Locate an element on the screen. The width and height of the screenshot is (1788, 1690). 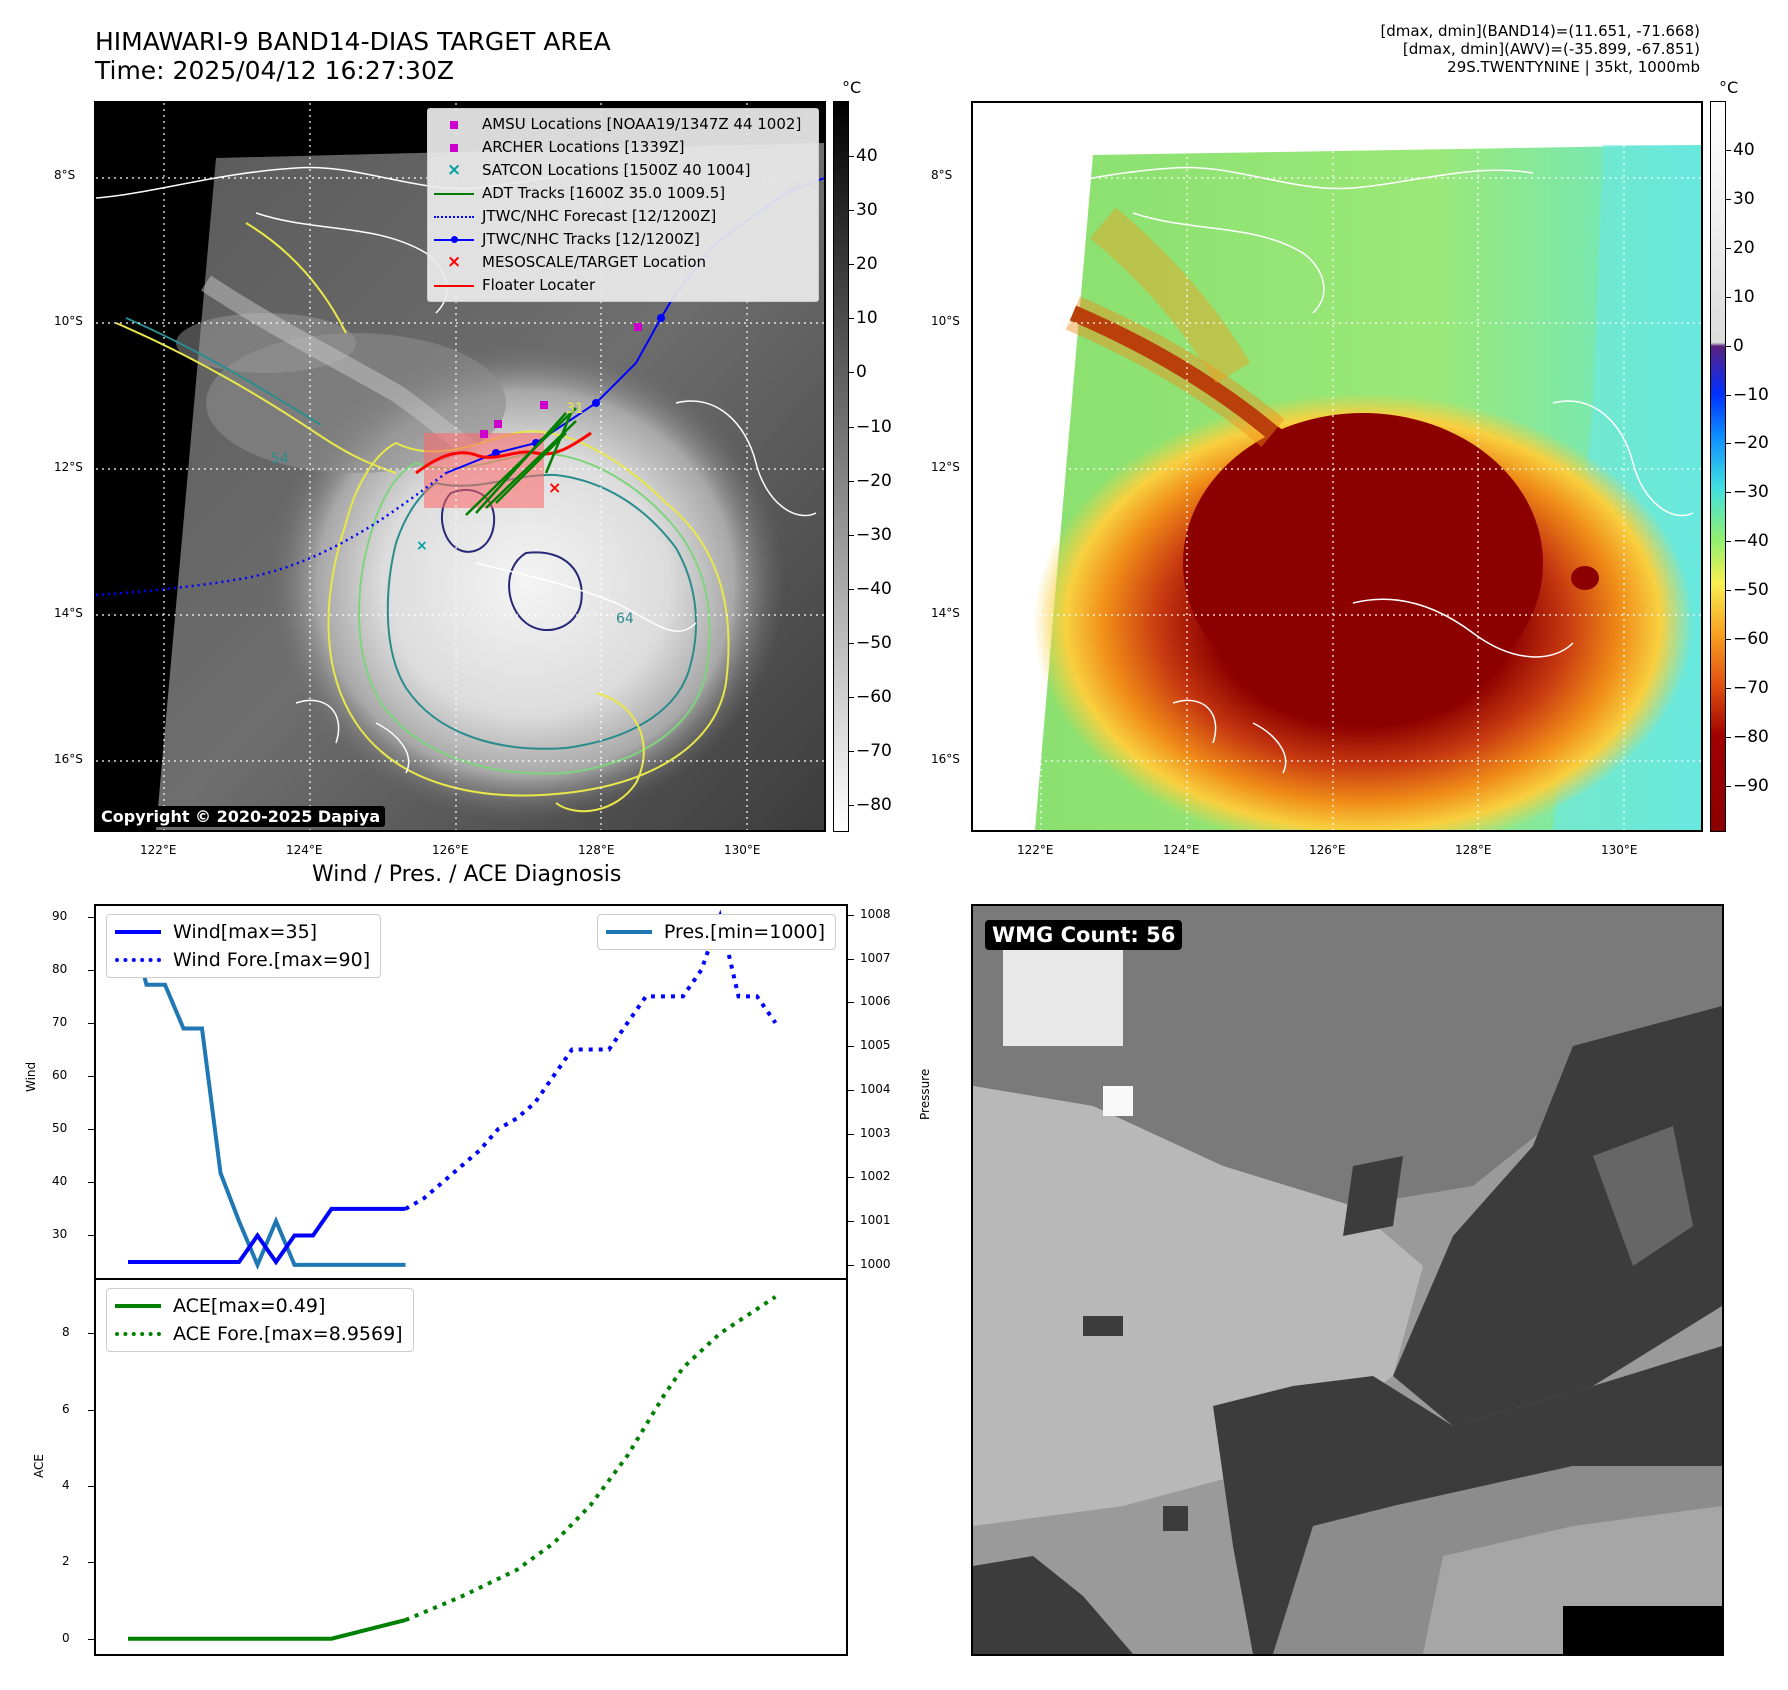
ace-plot is located at coordinates (452, 1468).